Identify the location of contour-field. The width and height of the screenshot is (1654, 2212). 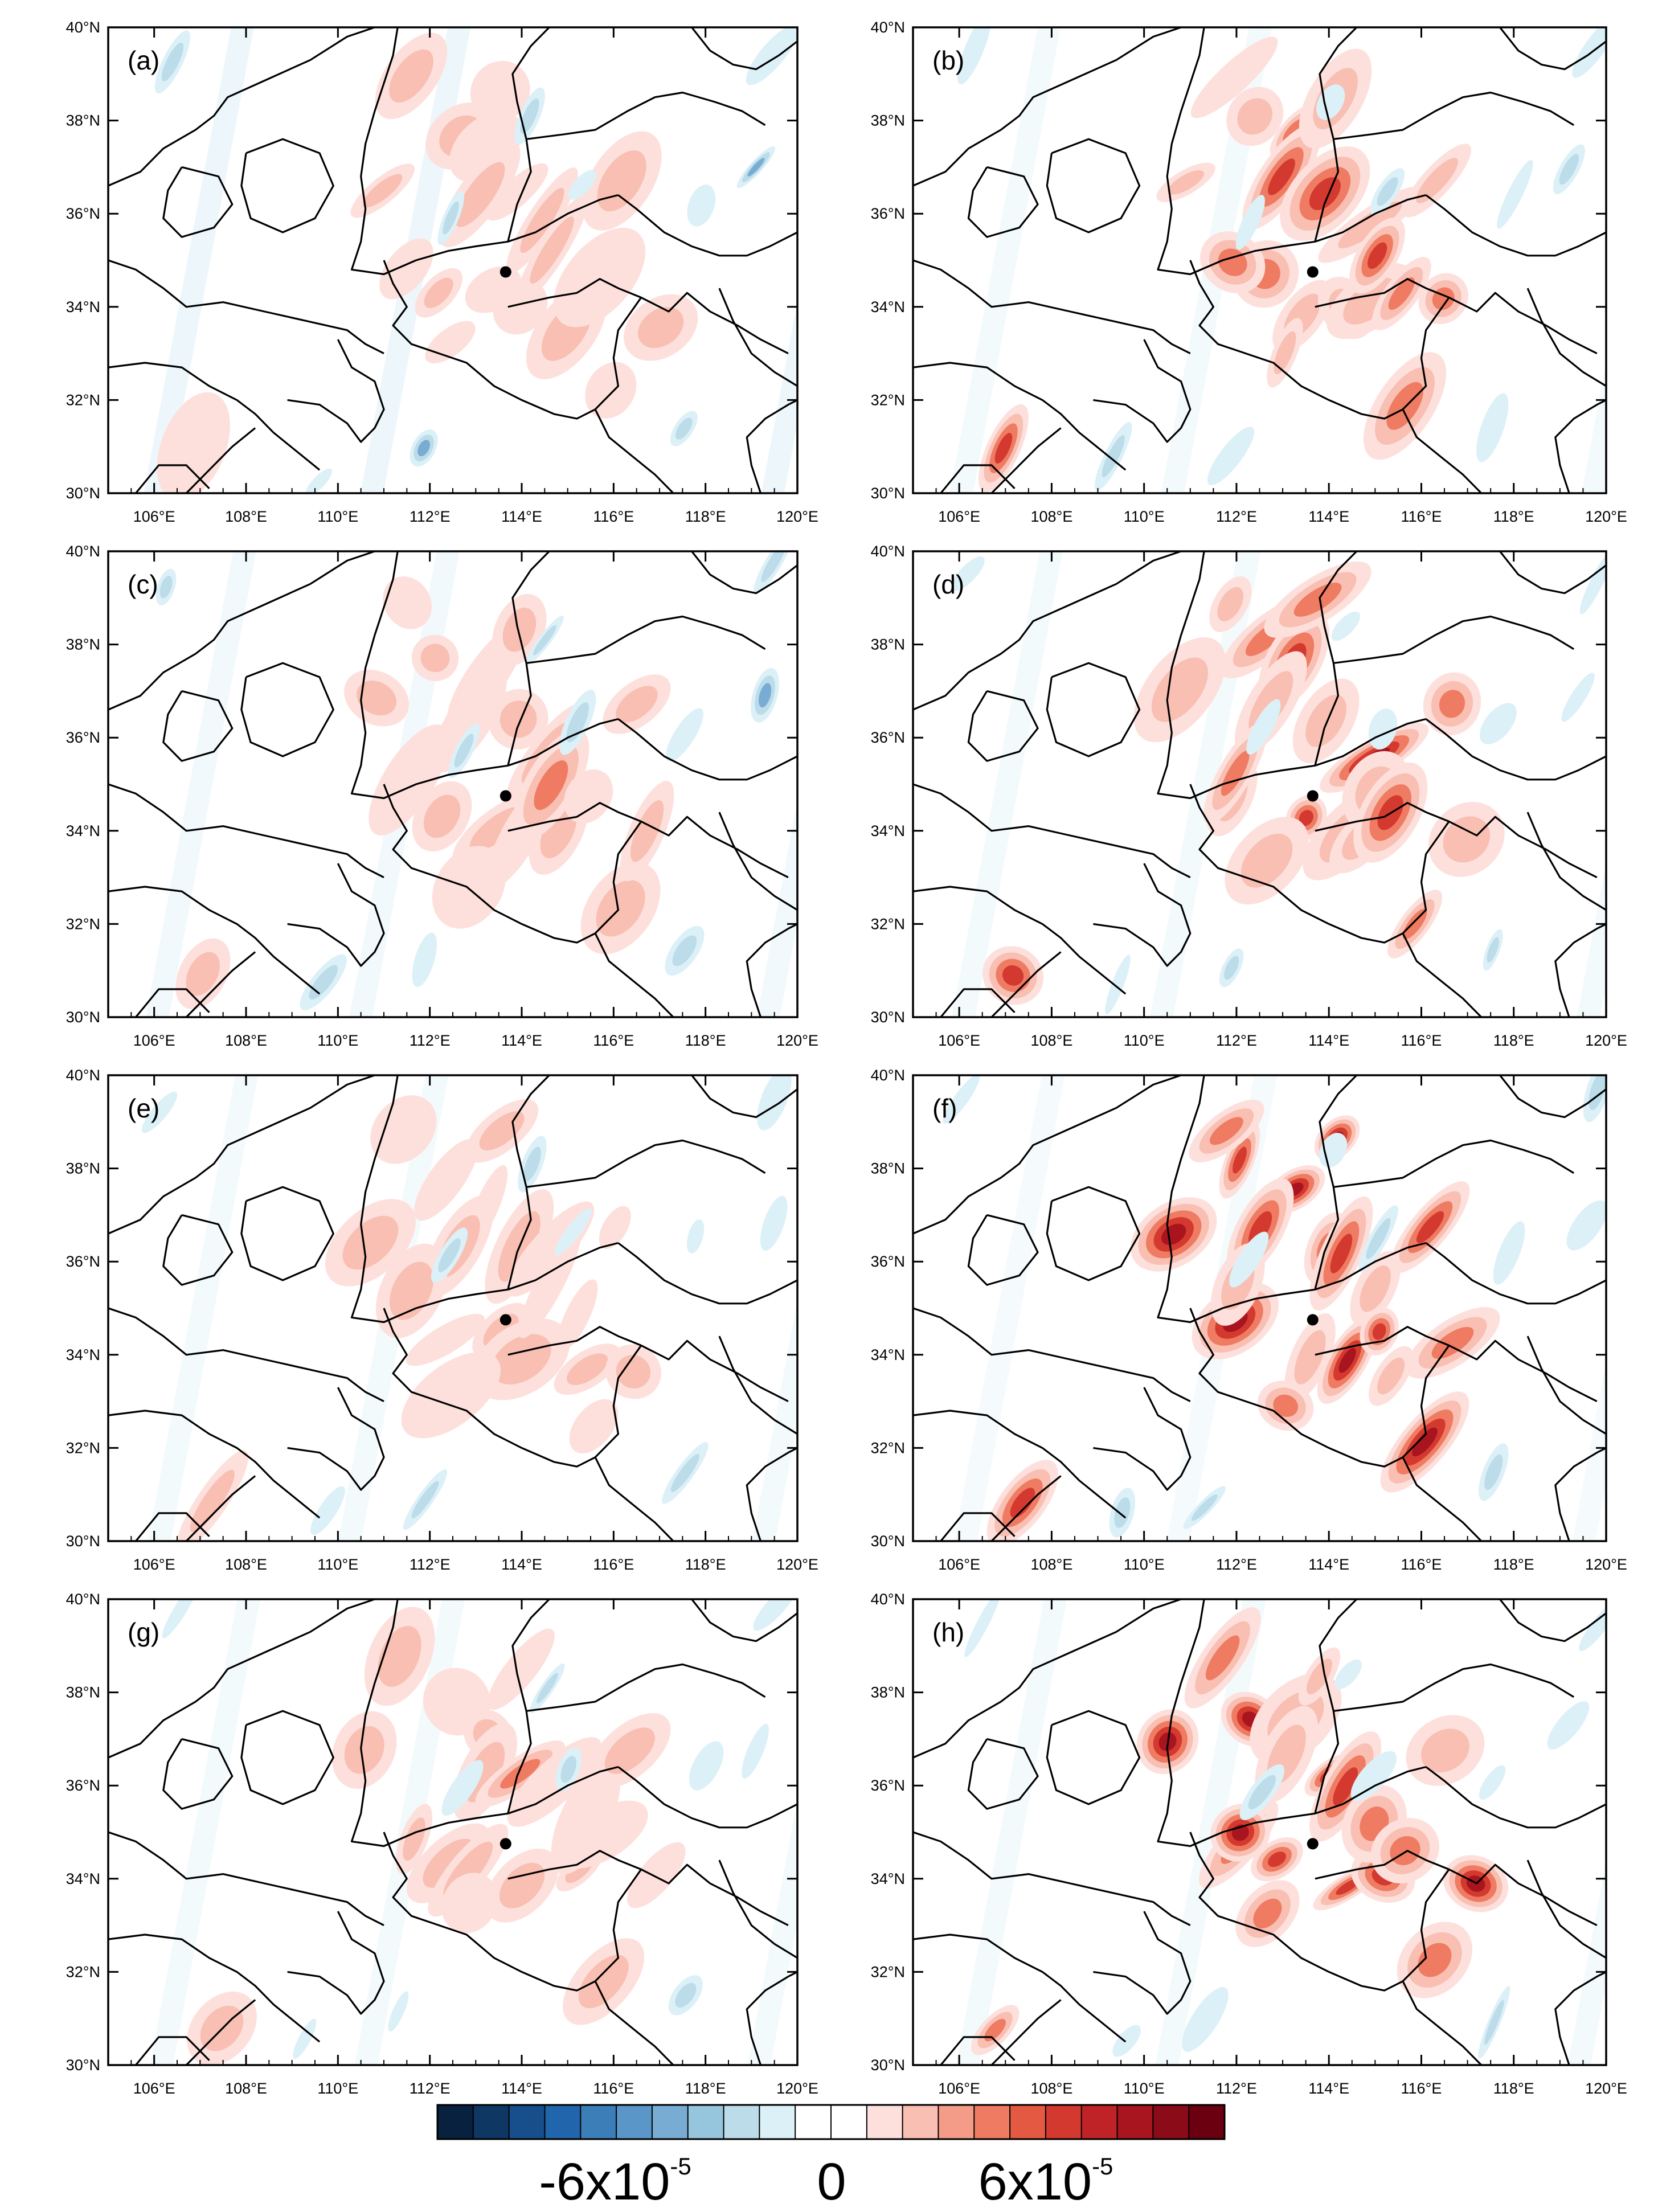
(472, 784).